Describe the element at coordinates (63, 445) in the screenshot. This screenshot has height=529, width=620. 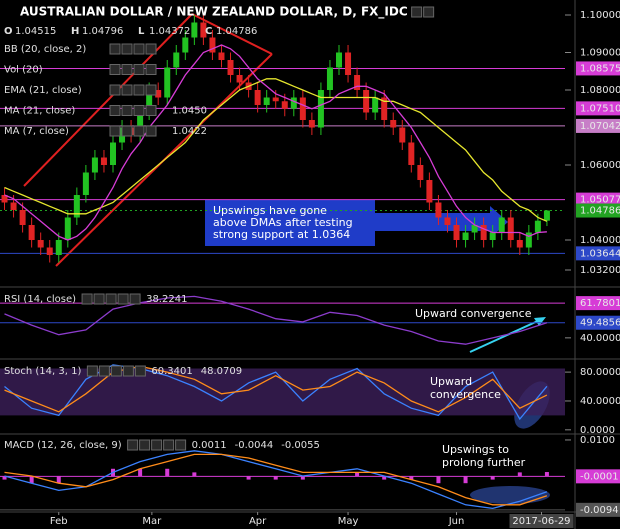
I see `panel-title: MACD (12, 26, close, 9)` at that location.